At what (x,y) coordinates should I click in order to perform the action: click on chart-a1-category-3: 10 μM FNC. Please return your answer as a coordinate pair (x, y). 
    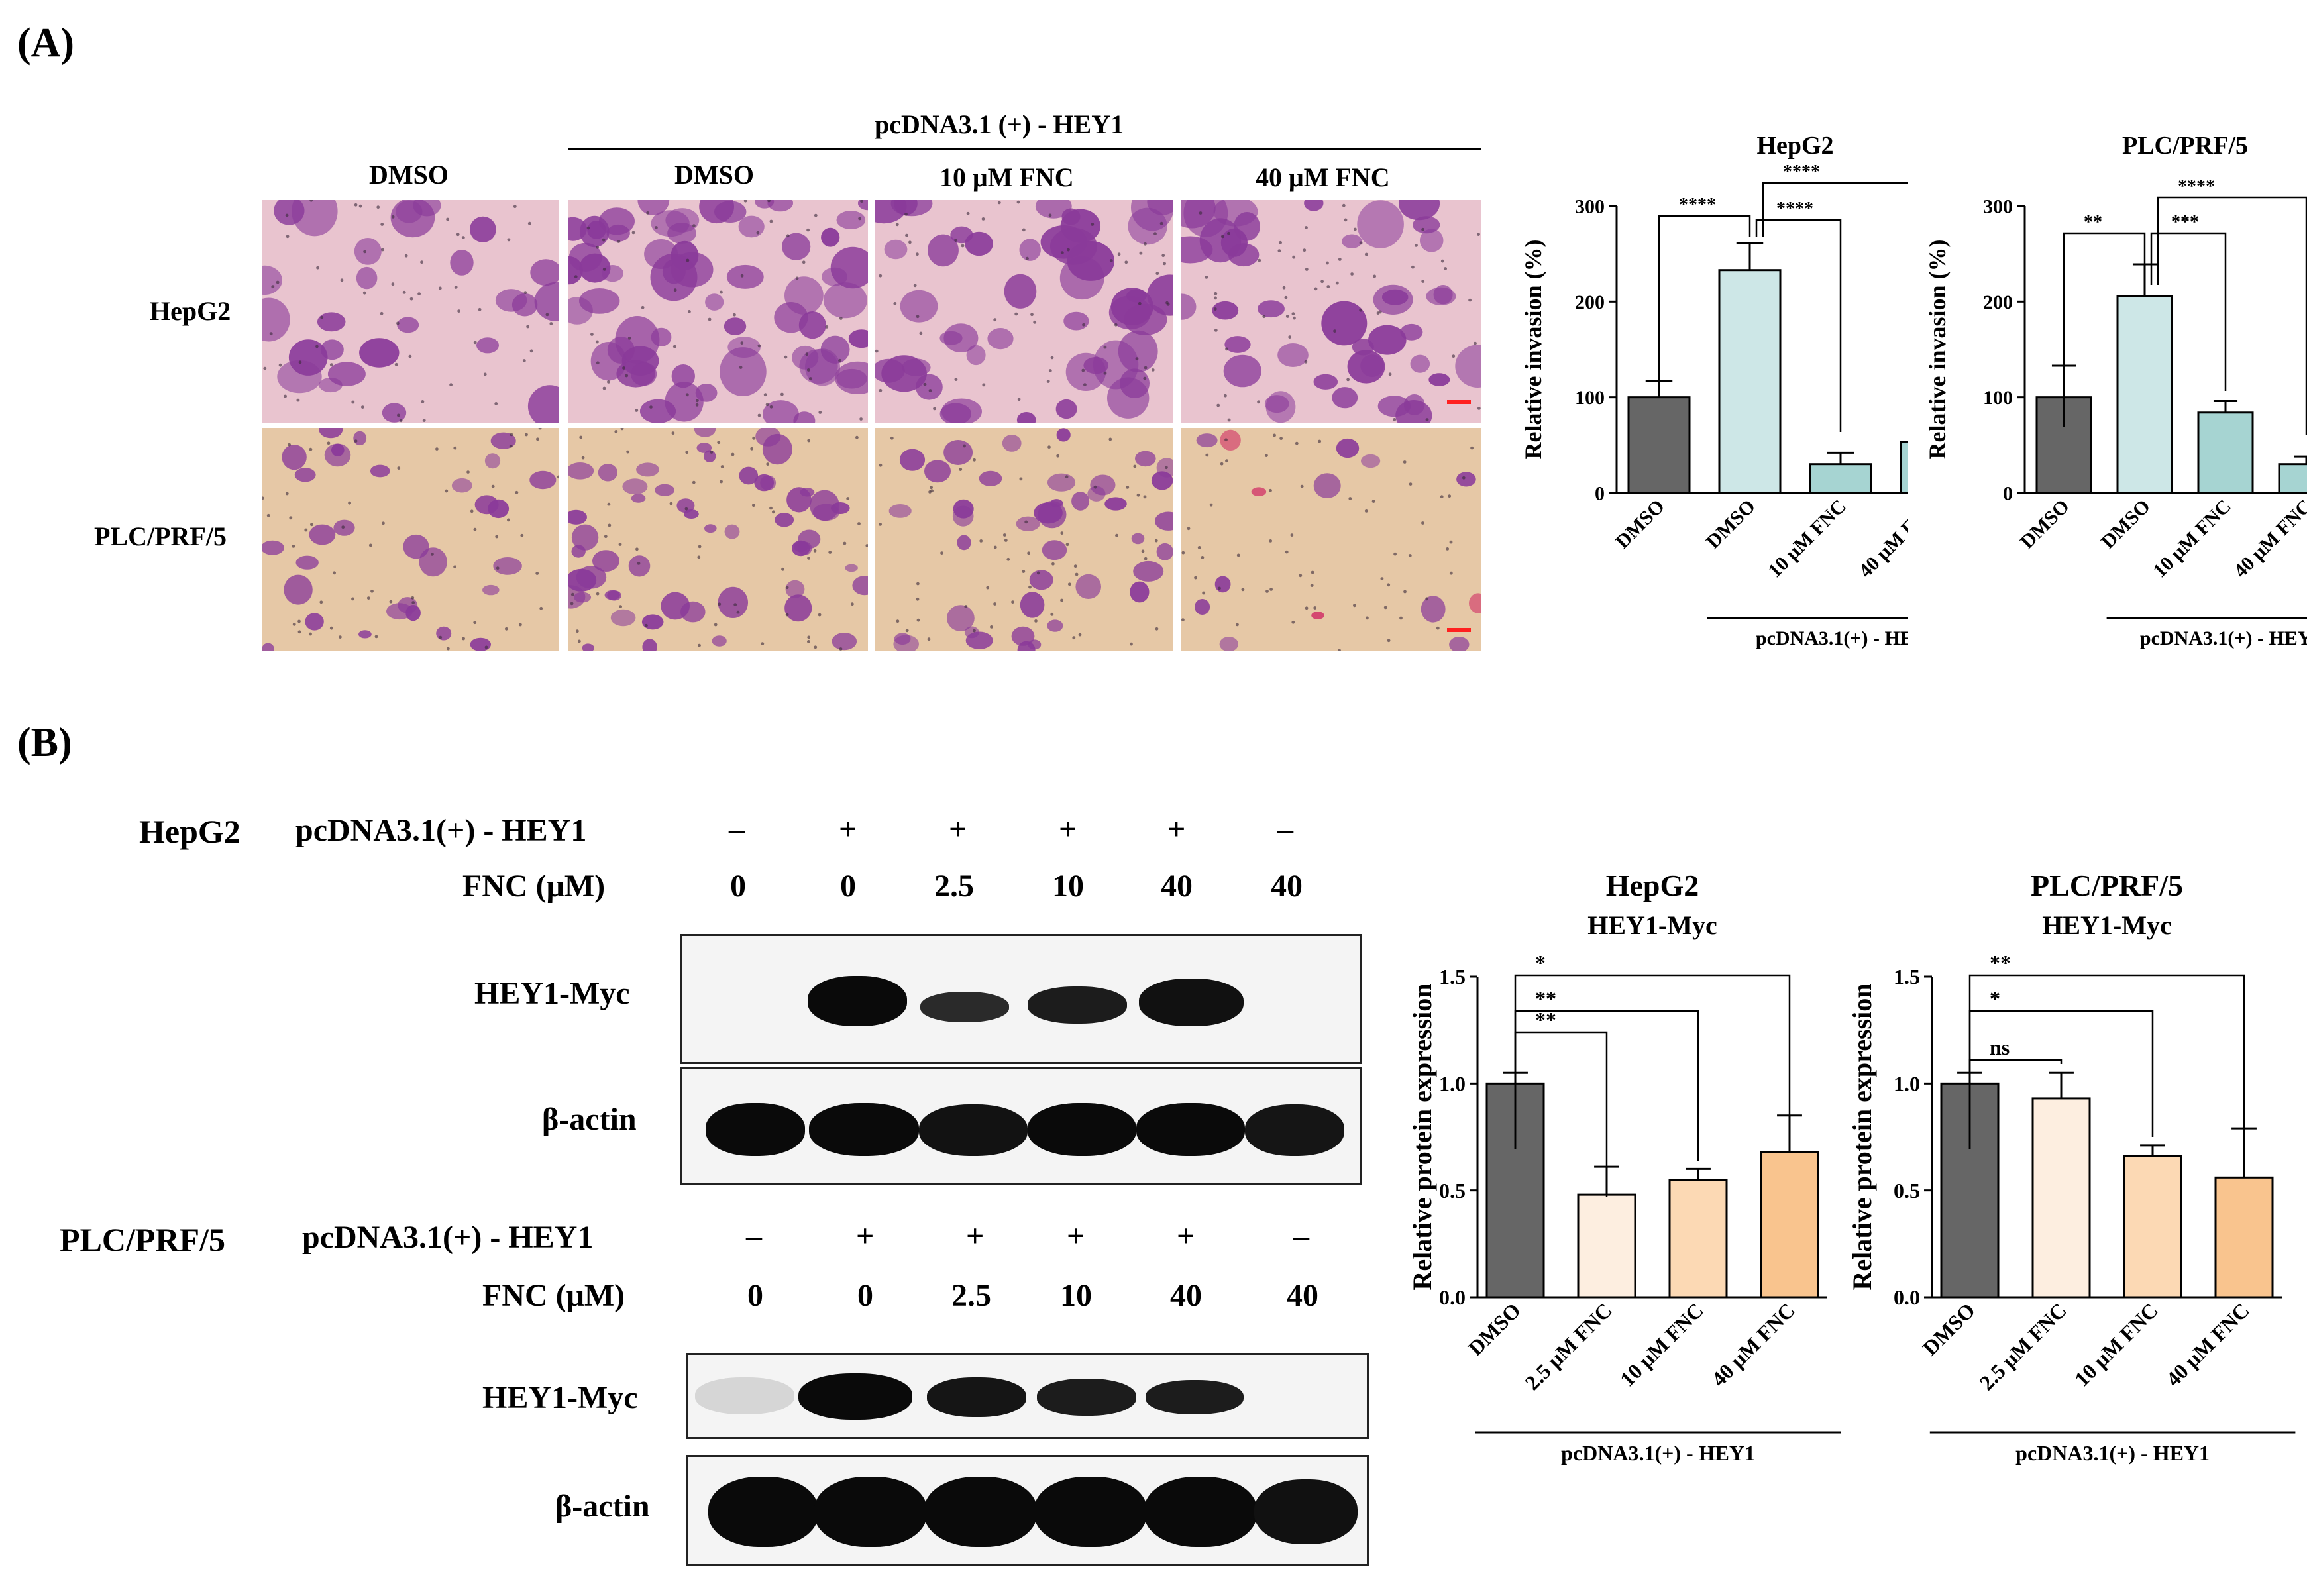
    Looking at the image, I should click on (1807, 539).